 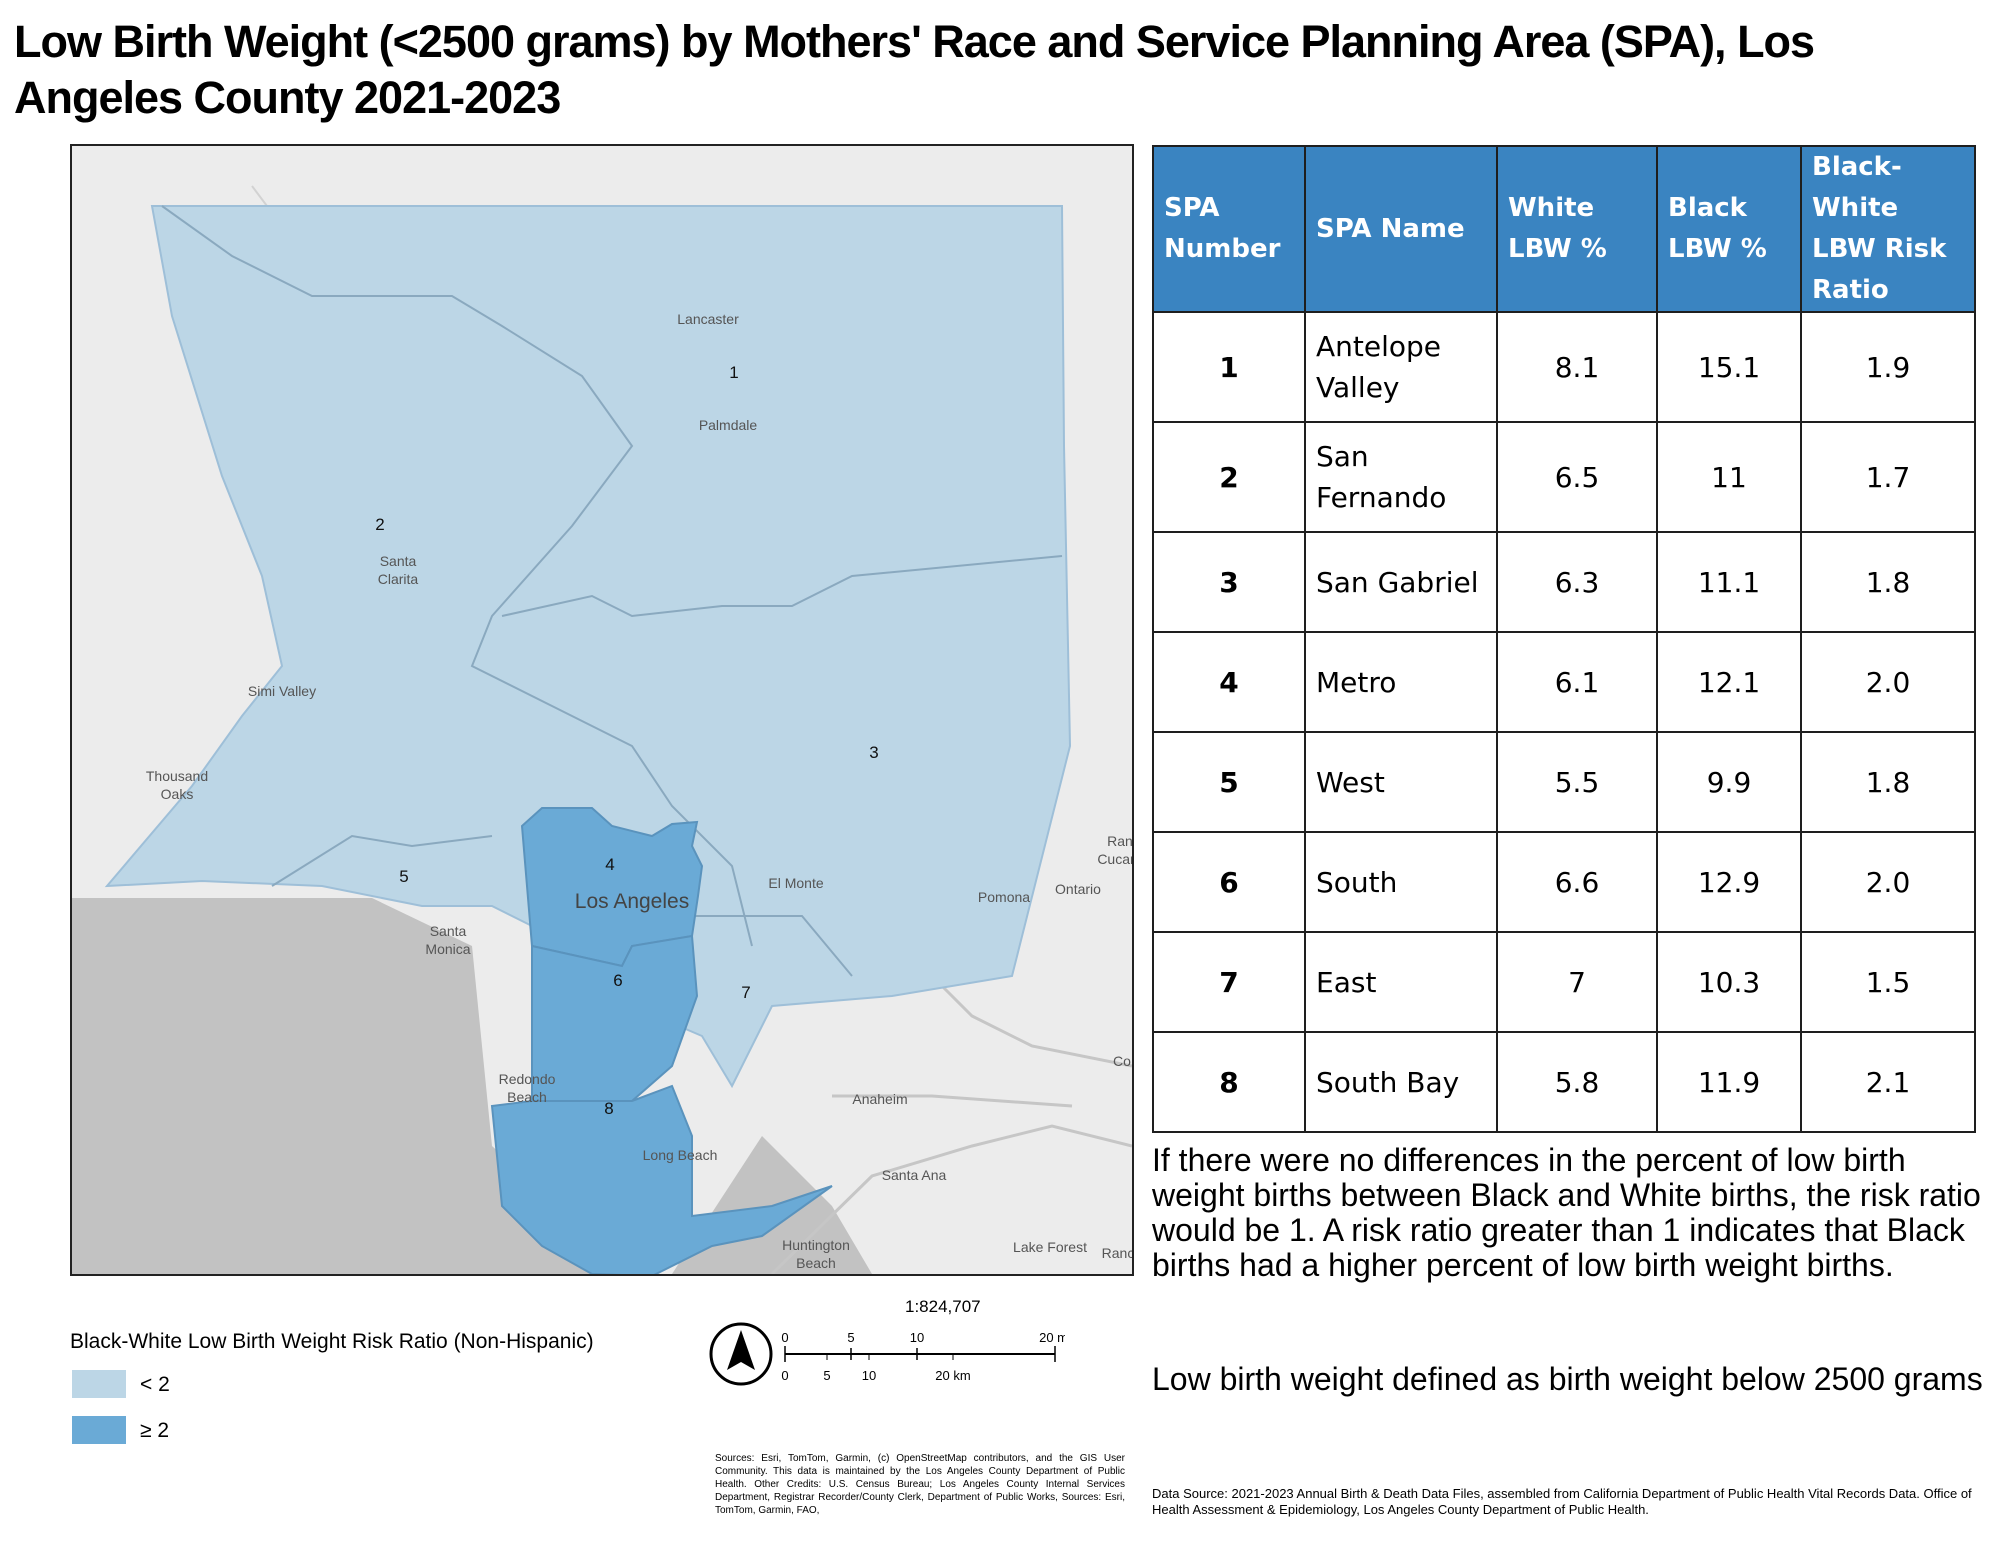 I want to click on cell-white-lbw: 5.8, so click(x=1577, y=1082).